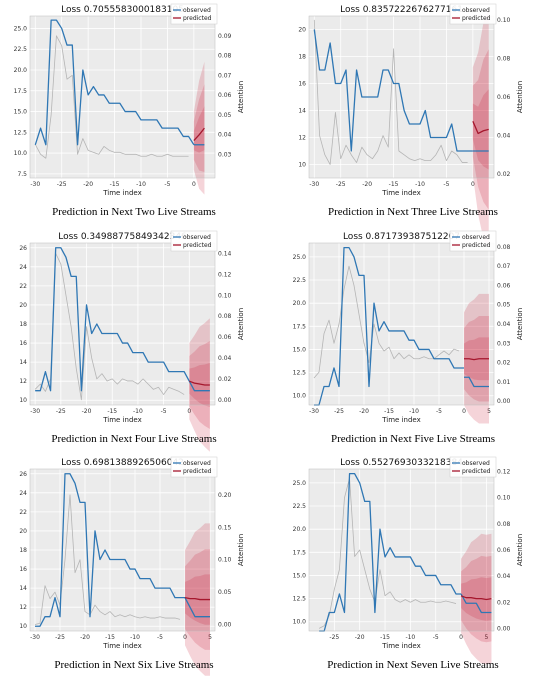 This screenshot has height=678, width=550. I want to click on y-tick-label: 12, so click(23, 607).